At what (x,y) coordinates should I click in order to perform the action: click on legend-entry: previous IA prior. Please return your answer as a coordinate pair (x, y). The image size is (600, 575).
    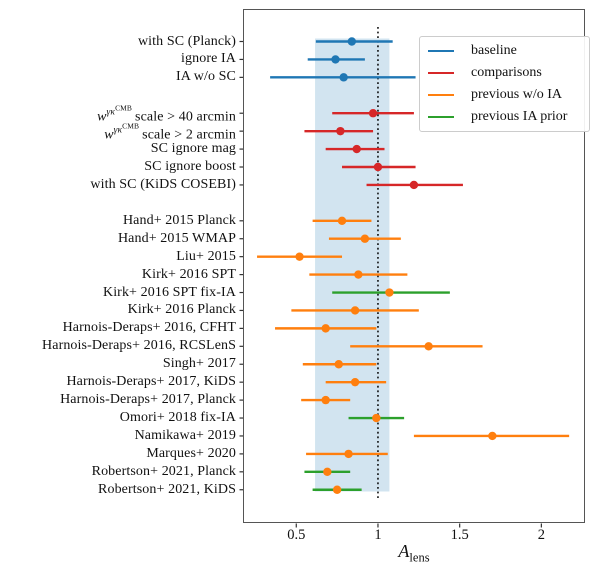
    Looking at the image, I should click on (504, 117).